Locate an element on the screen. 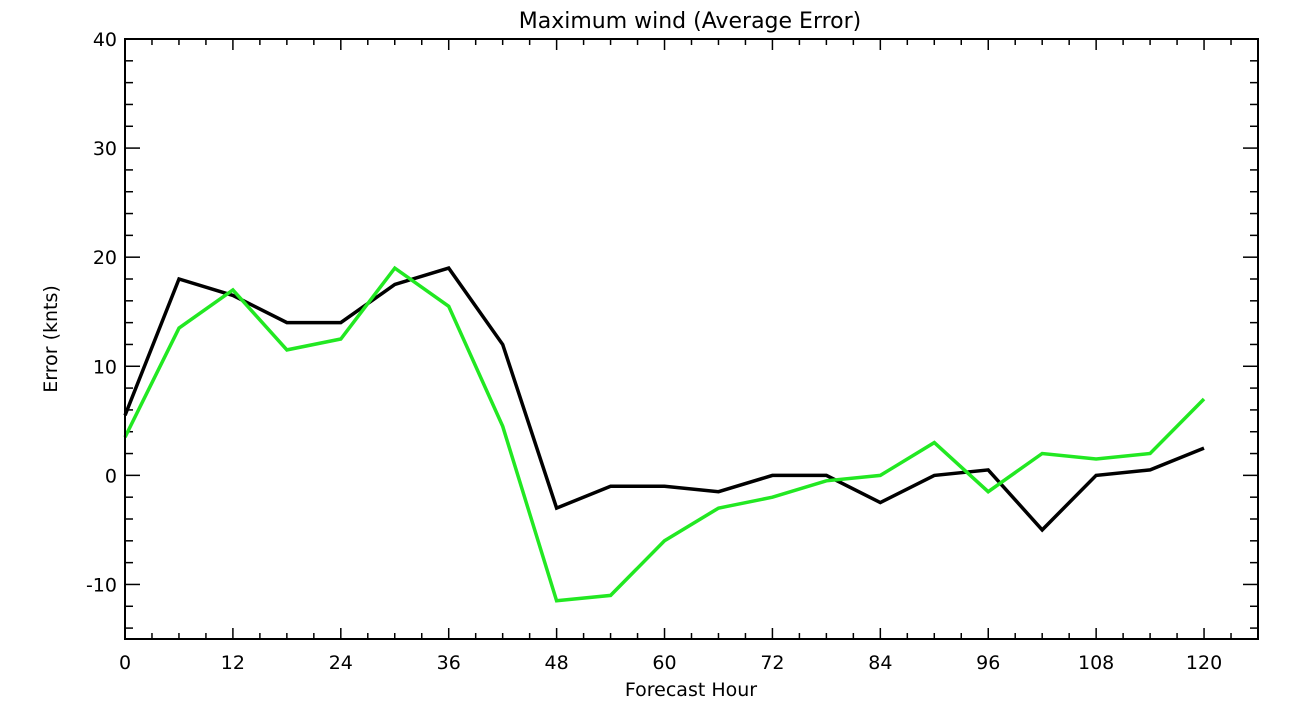  x-axis-label: Forecast Hour is located at coordinates (691, 690).